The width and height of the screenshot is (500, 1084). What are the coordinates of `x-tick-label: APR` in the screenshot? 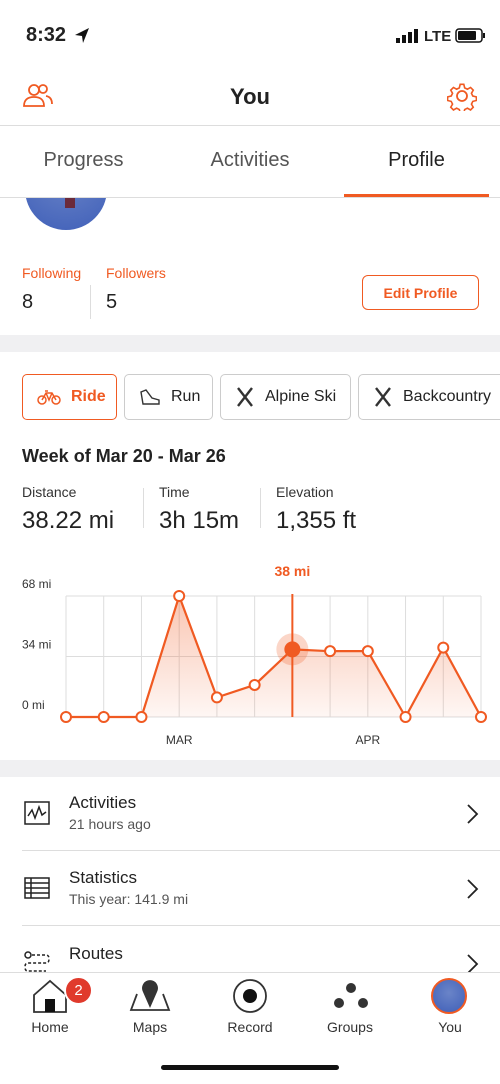 It's located at (367, 740).